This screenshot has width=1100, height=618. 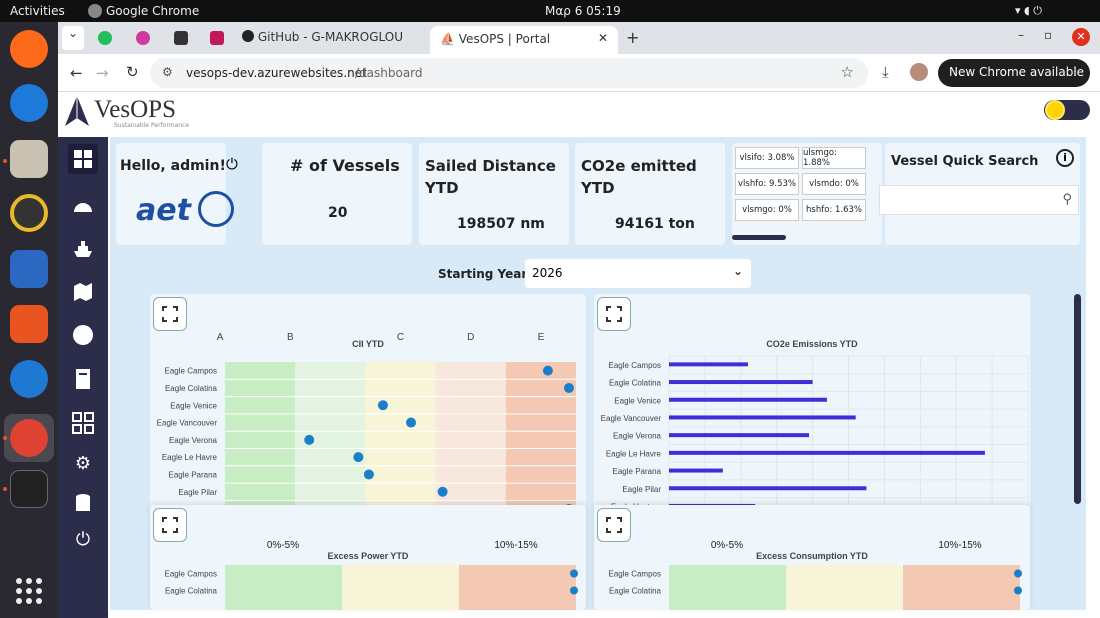 I want to click on info-icon: i, so click(x=1065, y=158).